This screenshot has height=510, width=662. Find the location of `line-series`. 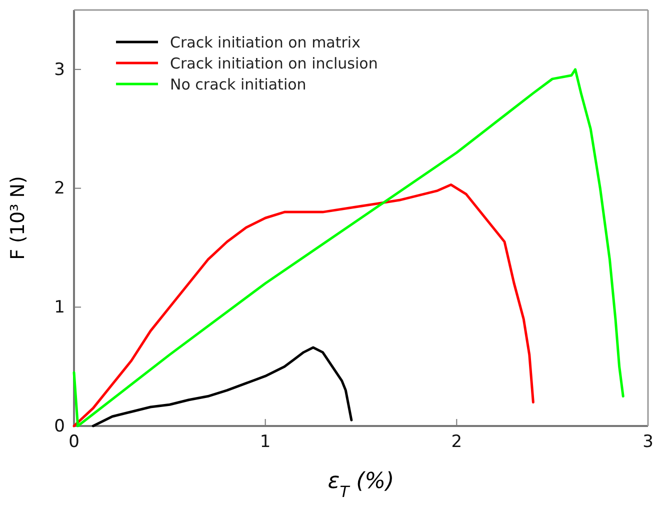

line-series is located at coordinates (222, 387).